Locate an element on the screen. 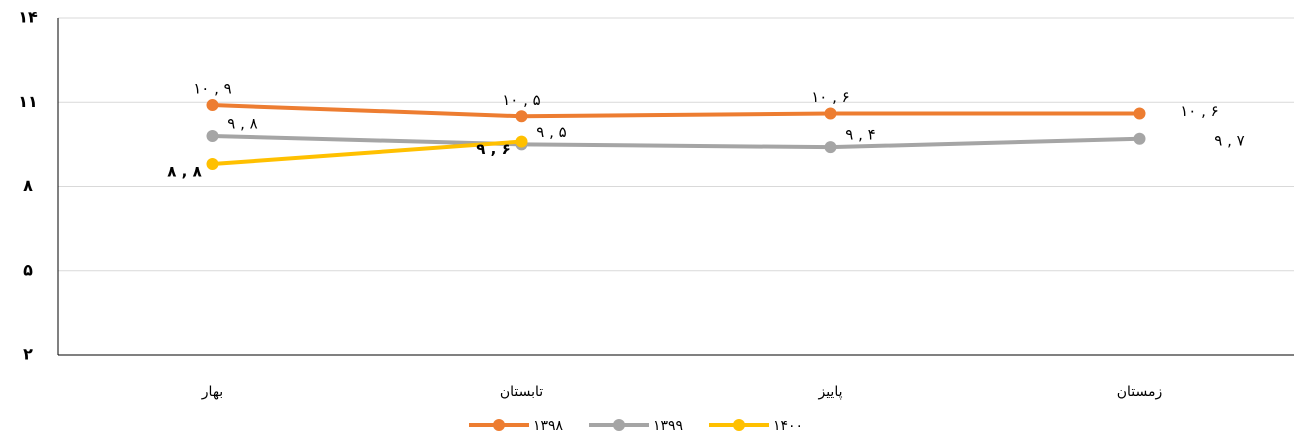  data-label: ۱۰ , ۵ is located at coordinates (521, 100).